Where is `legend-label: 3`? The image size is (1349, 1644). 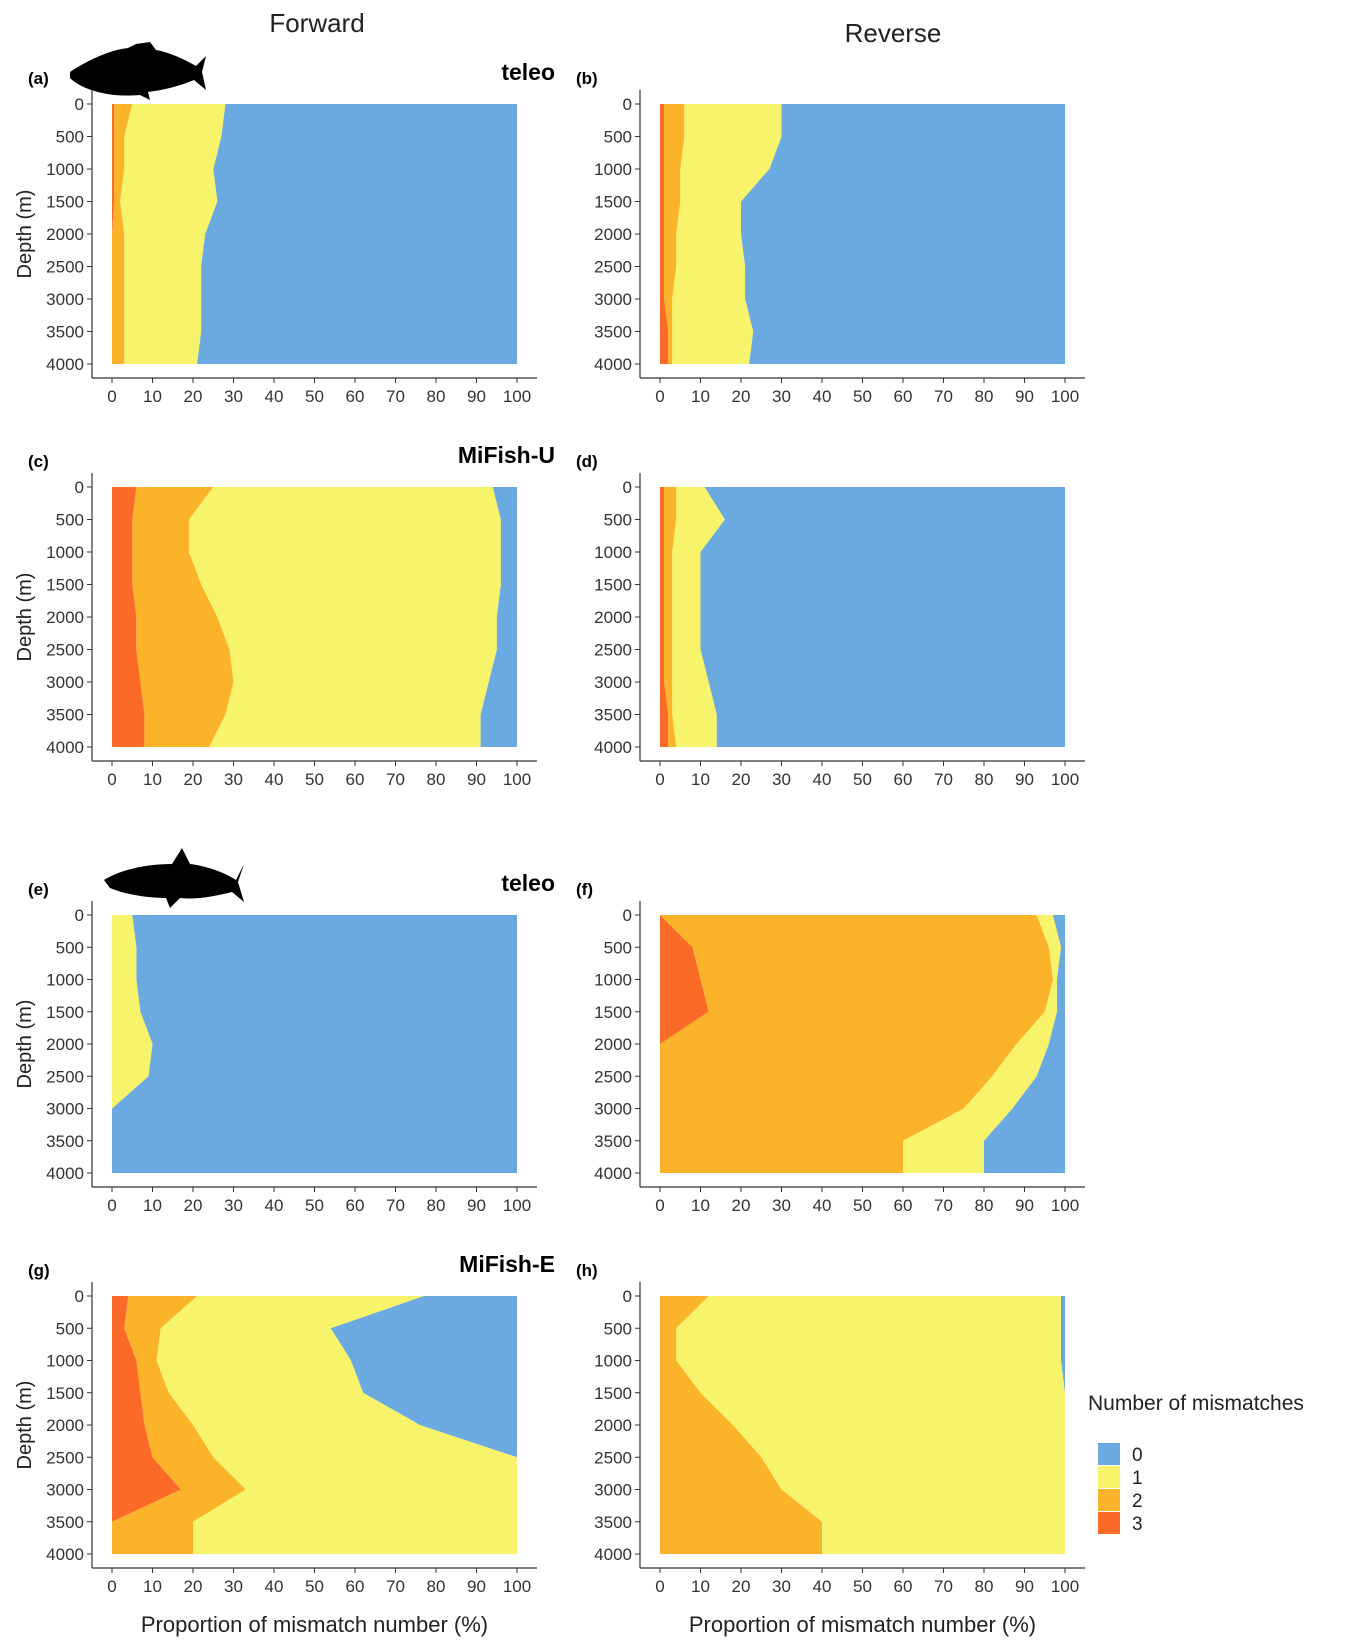 legend-label: 3 is located at coordinates (1137, 1524).